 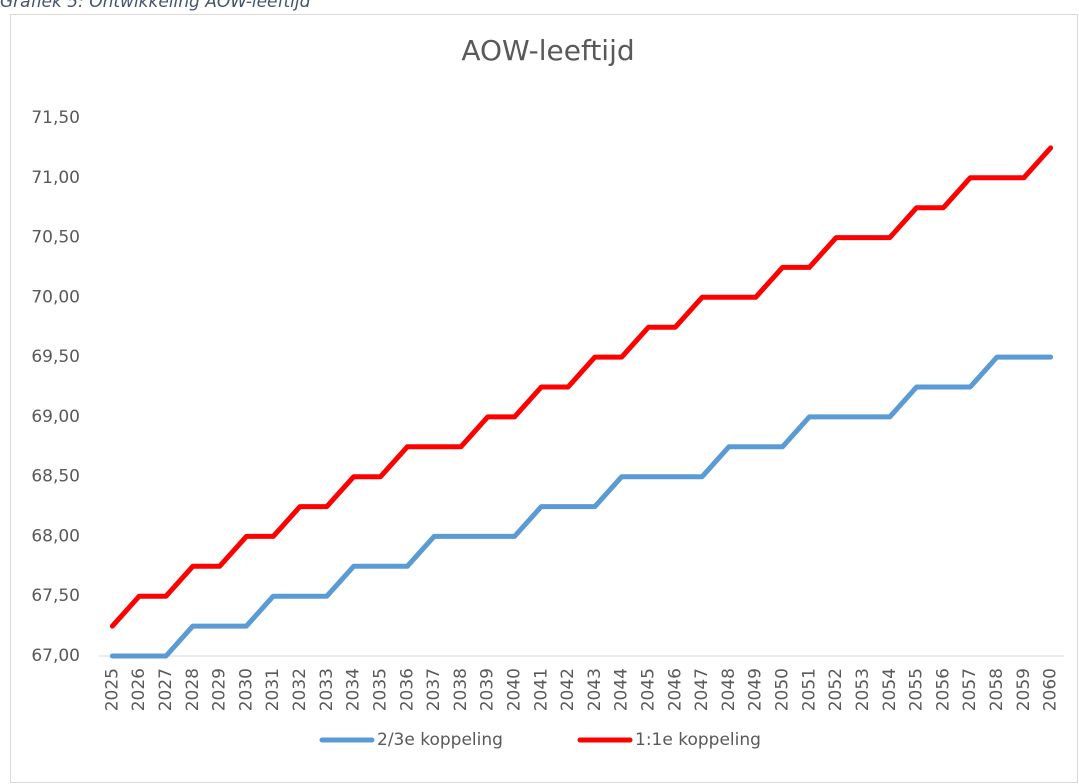 What do you see at coordinates (407, 689) in the screenshot?
I see `x-tick-label: 2036` at bounding box center [407, 689].